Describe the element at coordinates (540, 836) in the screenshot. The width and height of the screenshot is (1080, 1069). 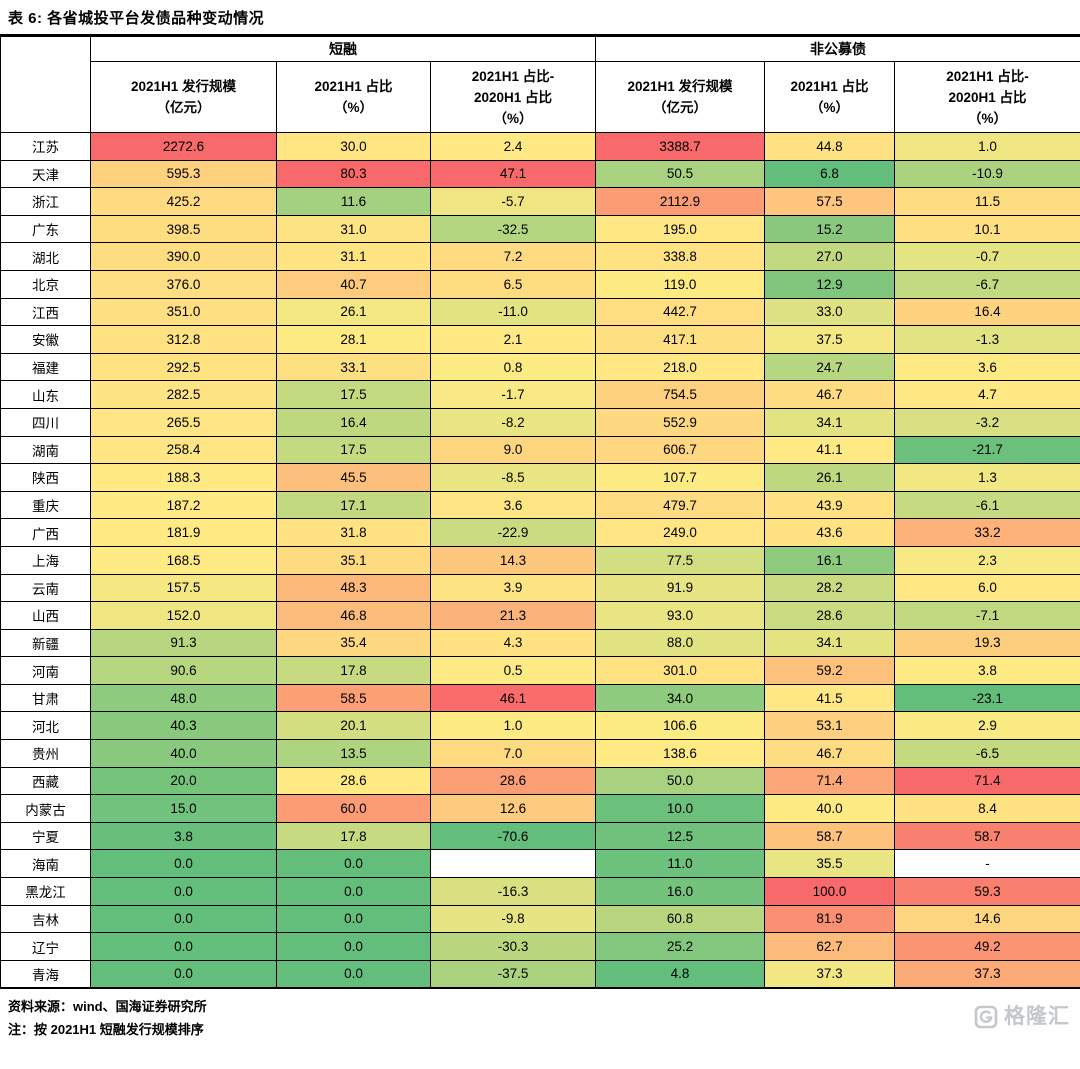
I see `table-row: 宁夏 3.8 17.8 -70.6 12.5 58.7 58.7` at that location.